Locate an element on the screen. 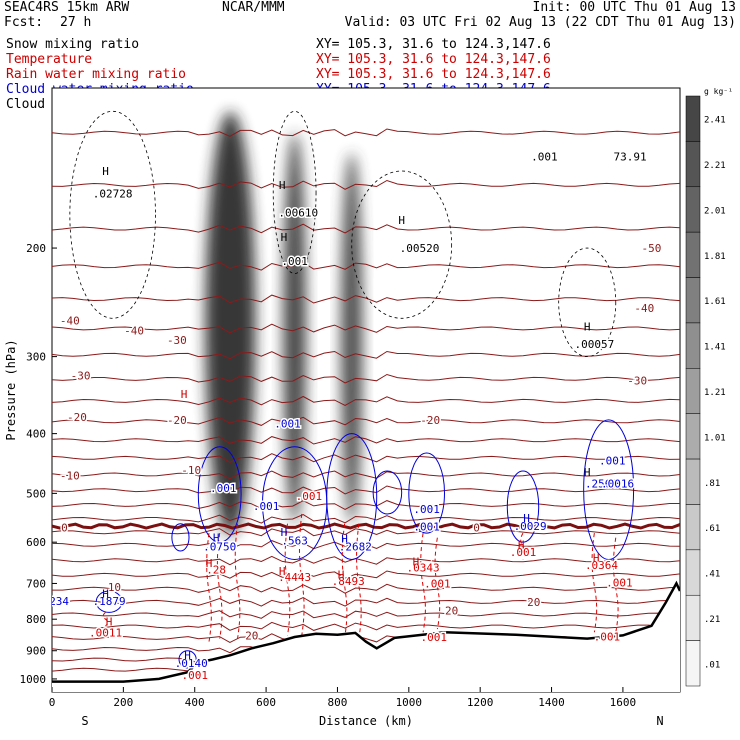 The width and height of the screenshot is (740, 740). cloud-water-label: .0029 is located at coordinates (530, 526).